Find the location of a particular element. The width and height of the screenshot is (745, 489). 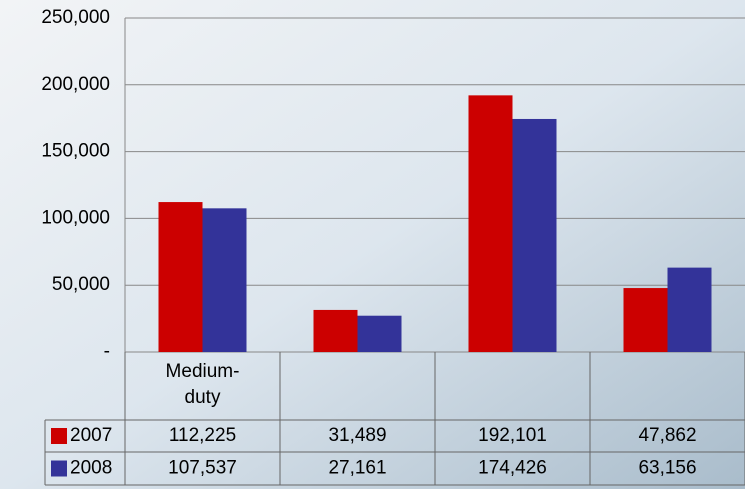

y-tick-label: 150,000 is located at coordinates (75, 151).